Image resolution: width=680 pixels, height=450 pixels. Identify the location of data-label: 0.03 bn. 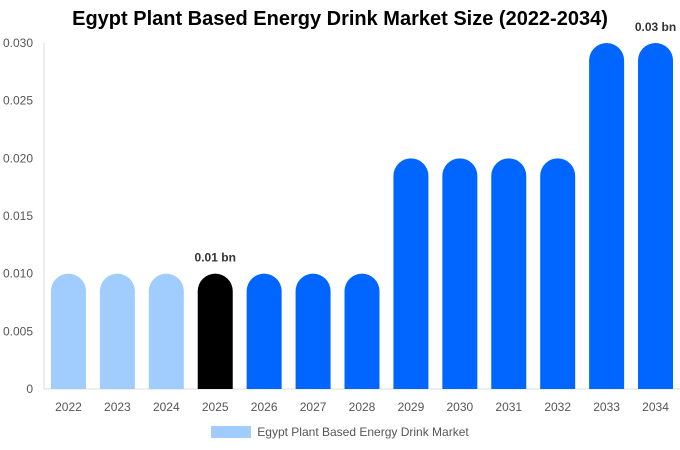
(655, 27).